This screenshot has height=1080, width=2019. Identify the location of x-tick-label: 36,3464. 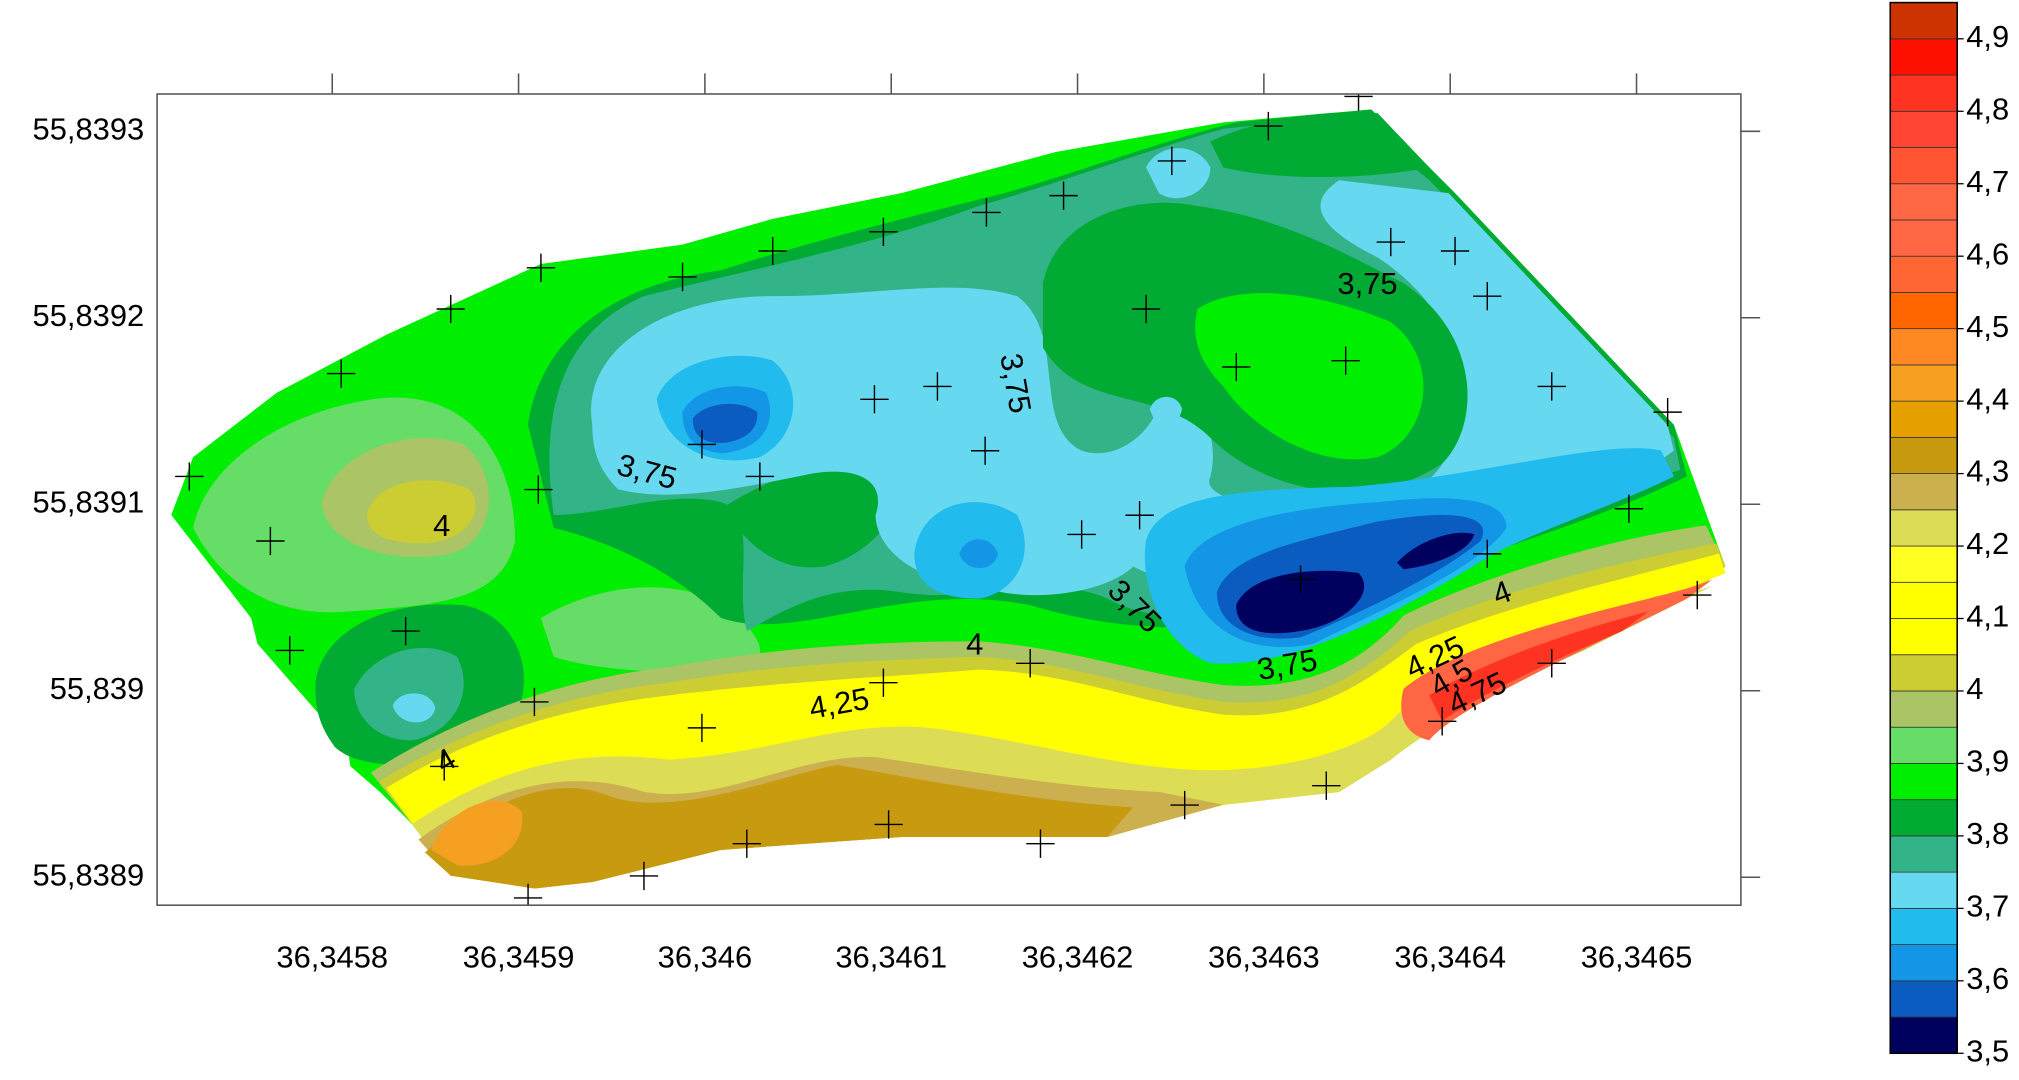
(1450, 956).